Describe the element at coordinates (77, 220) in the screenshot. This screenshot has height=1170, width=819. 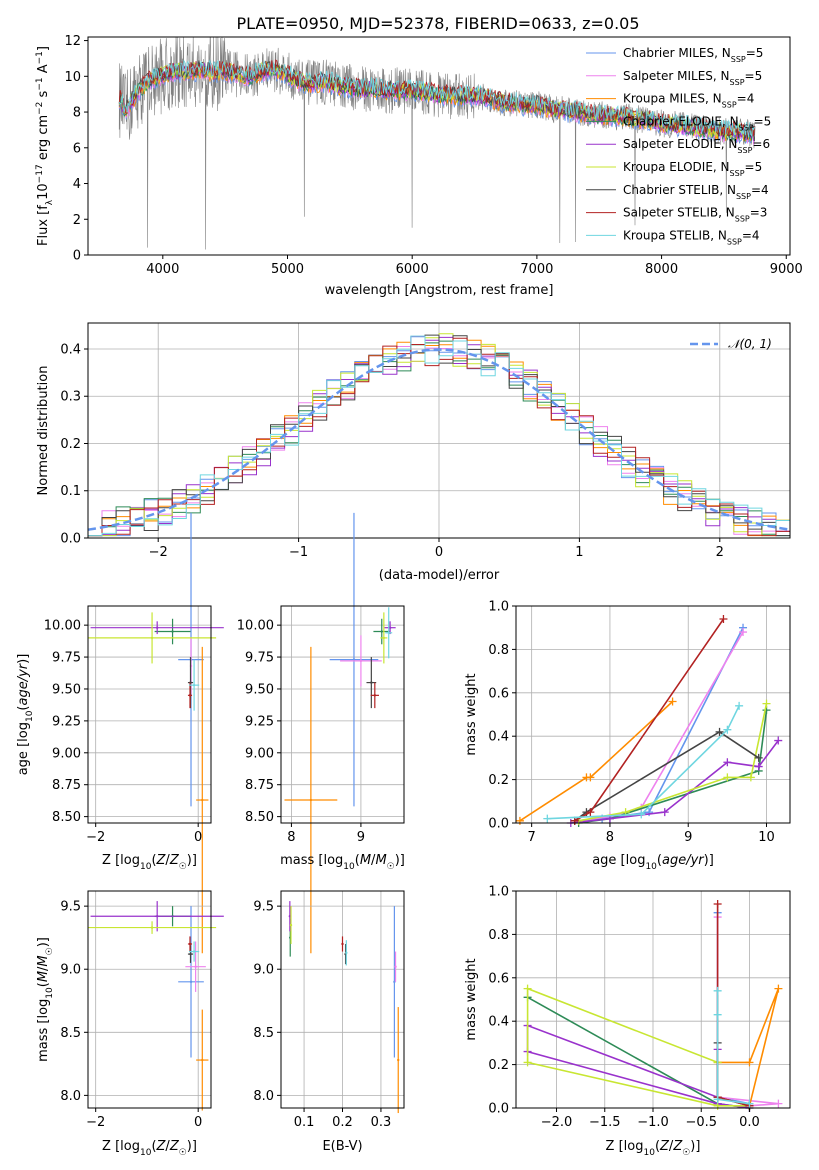
I see `tick-label-y: 2` at that location.